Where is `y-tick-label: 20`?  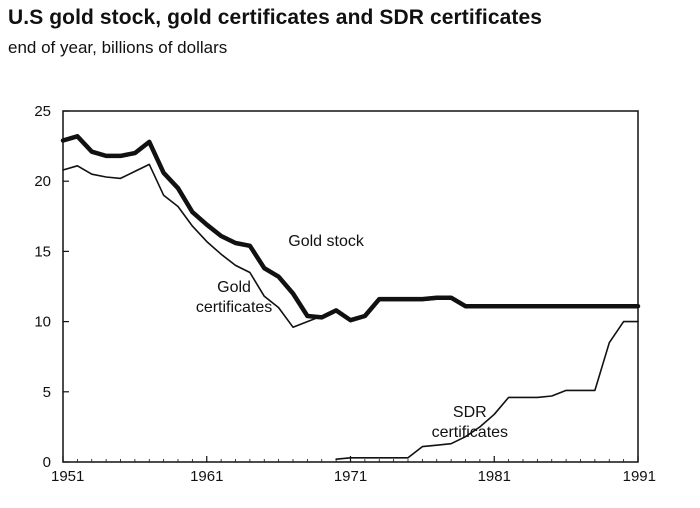
y-tick-label: 20 is located at coordinates (42, 181).